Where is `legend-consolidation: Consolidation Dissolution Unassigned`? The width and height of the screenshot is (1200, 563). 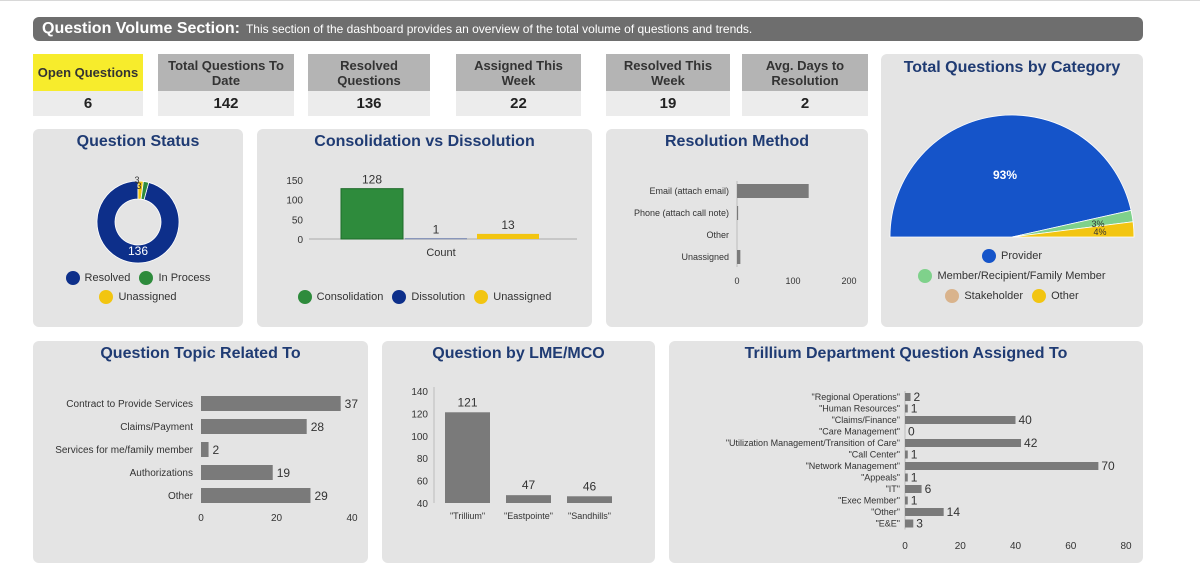 legend-consolidation: Consolidation Dissolution Unassigned is located at coordinates (424, 298).